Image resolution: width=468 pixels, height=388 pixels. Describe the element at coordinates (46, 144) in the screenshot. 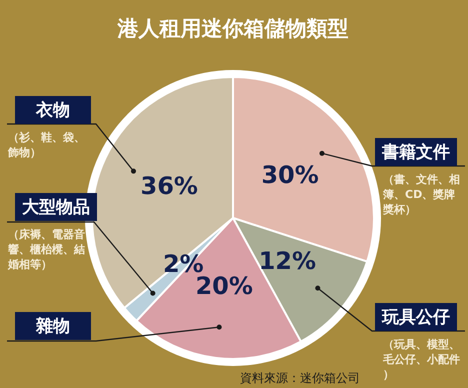

I see `text: （衫、鞋、袋、飾物）` at that location.